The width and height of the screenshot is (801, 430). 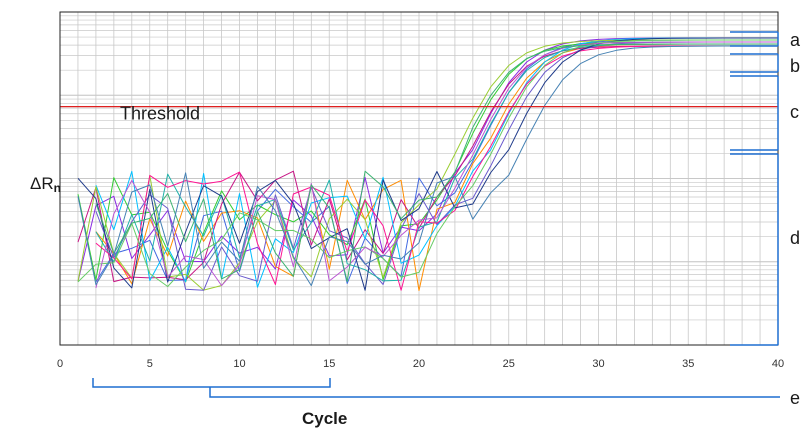 I want to click on x-tick-label: 5, so click(x=150, y=364).